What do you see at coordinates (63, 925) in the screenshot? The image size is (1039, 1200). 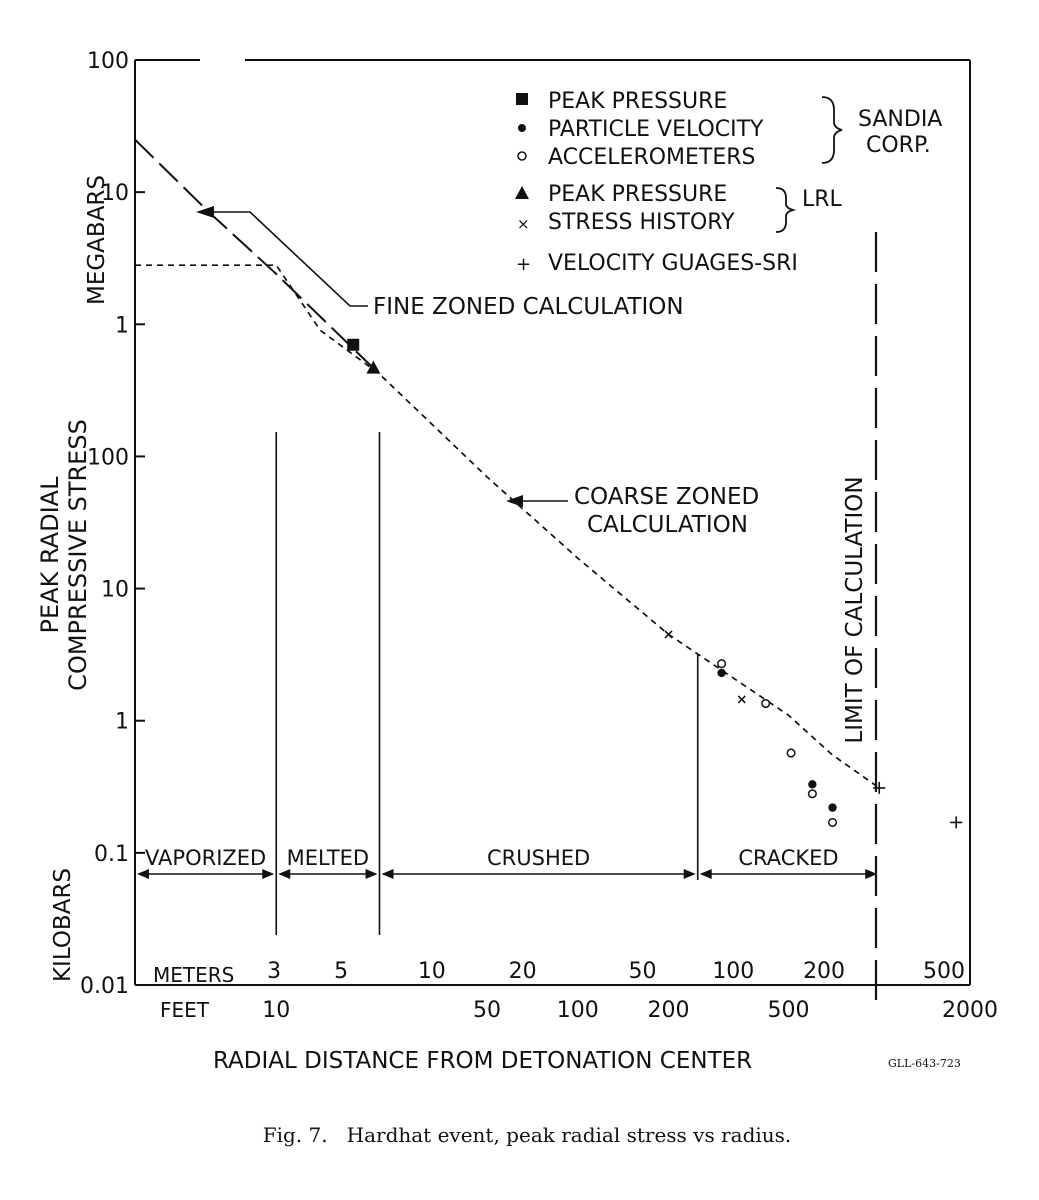 I see `y-unit-kilobars: KILOBARS` at bounding box center [63, 925].